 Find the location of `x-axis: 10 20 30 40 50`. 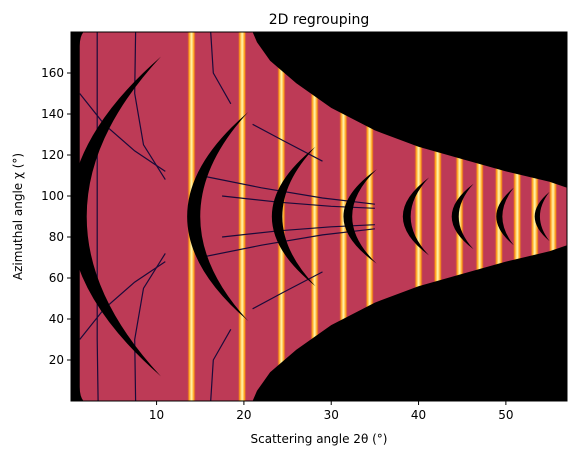

x-axis: 10 20 30 40 50 is located at coordinates (331, 411).